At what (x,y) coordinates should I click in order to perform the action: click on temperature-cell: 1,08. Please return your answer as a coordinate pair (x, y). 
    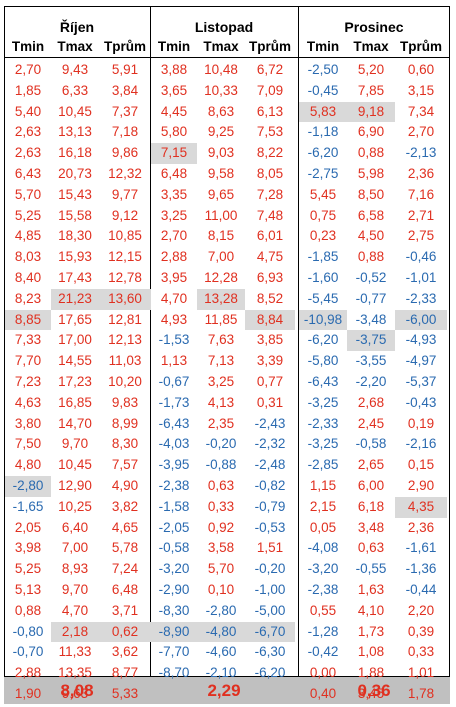
    Looking at the image, I should click on (371, 652).